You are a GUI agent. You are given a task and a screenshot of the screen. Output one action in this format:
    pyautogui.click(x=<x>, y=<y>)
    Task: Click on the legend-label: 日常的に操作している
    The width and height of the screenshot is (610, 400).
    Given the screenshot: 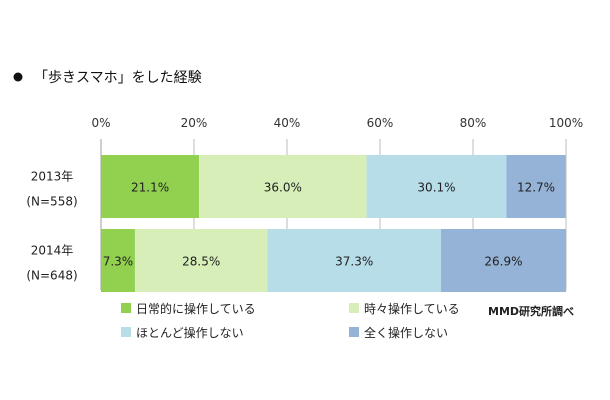 What is the action you would take?
    pyautogui.click(x=196, y=308)
    